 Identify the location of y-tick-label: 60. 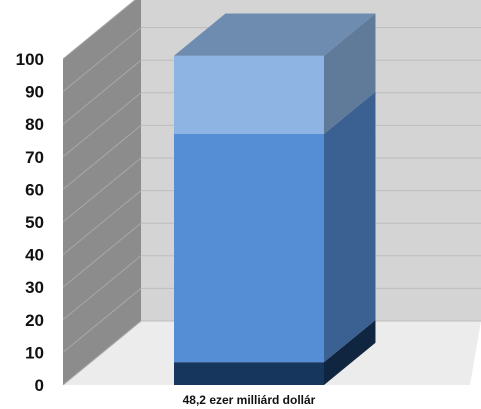
(34, 189).